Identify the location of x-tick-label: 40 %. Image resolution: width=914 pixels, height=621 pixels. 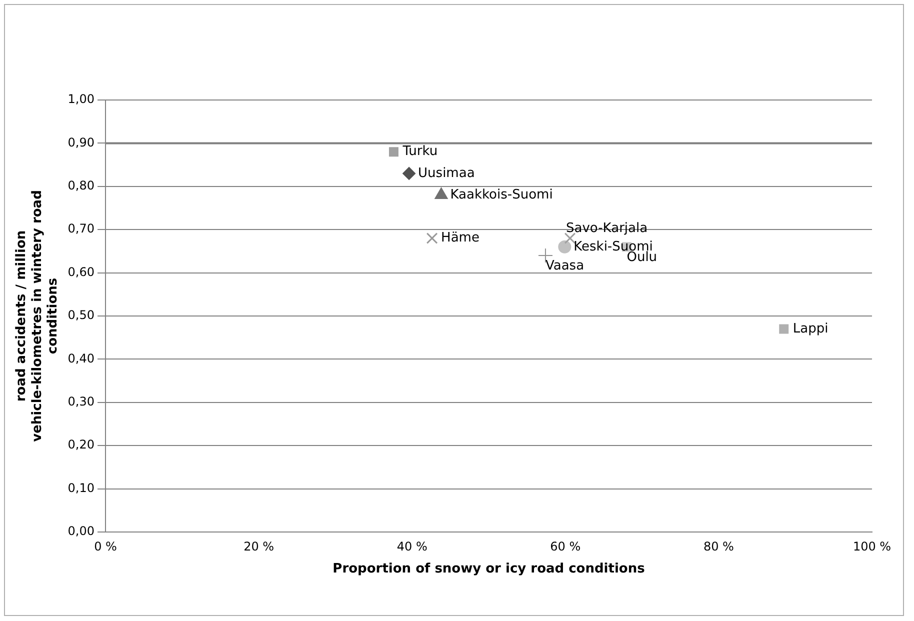
(412, 546).